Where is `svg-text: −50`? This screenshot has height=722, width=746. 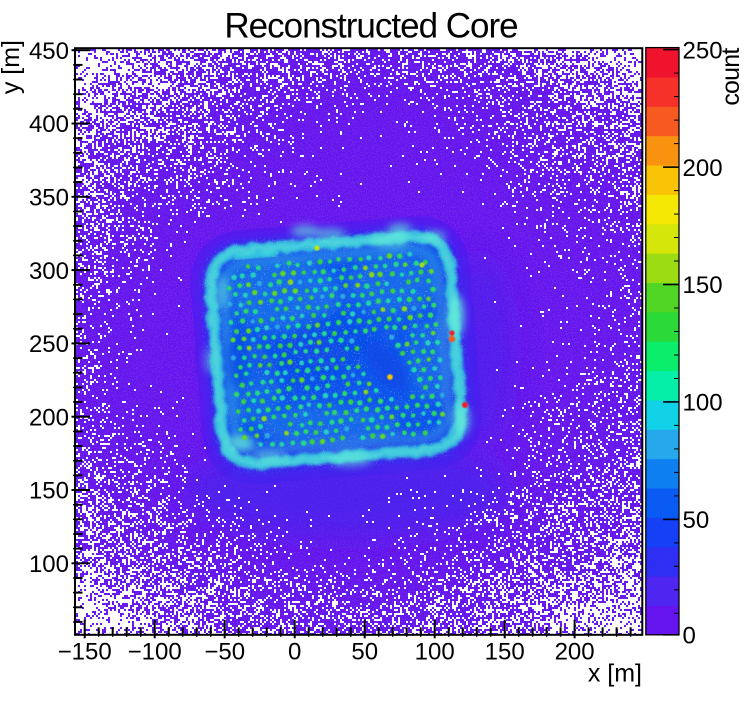 svg-text: −50 is located at coordinates (224, 652).